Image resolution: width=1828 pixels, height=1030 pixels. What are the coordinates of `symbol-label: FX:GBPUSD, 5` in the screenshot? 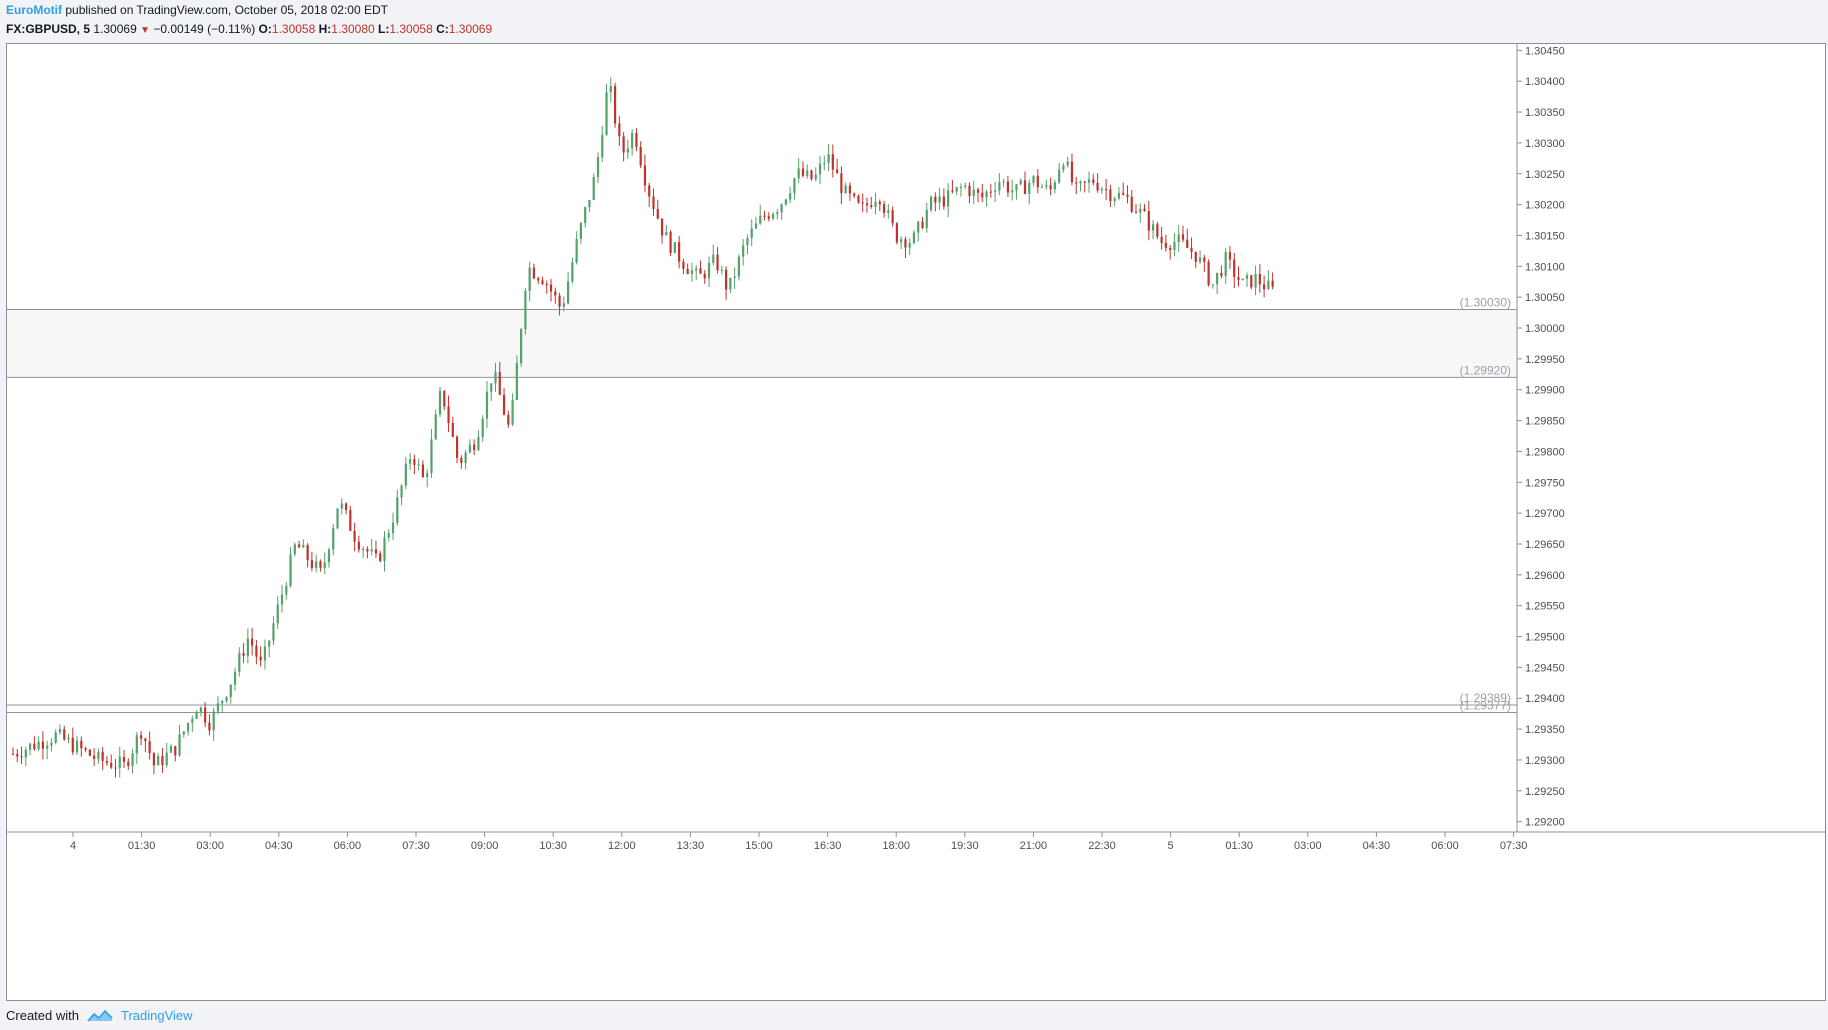 It's located at (48, 29).